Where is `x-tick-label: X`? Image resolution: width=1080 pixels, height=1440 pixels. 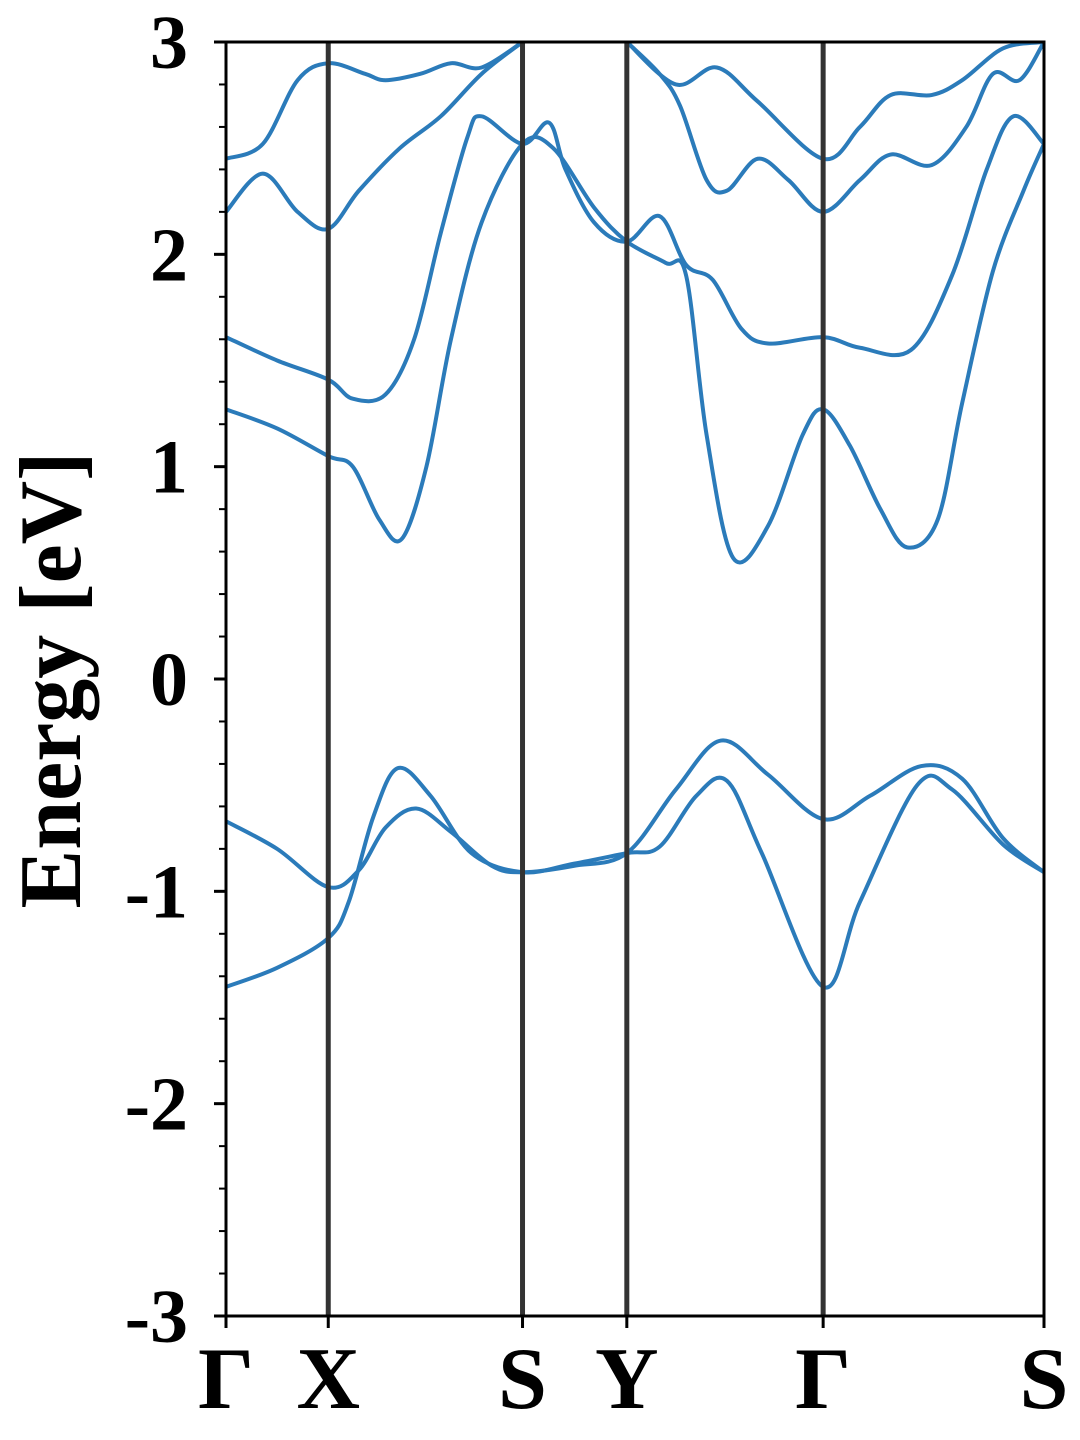 x-tick-label: X is located at coordinates (328, 1379).